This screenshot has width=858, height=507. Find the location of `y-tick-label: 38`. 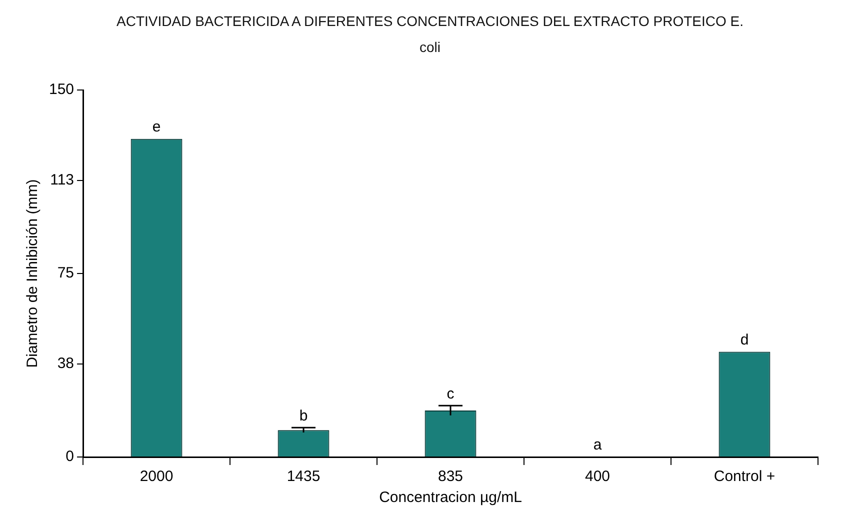

y-tick-label: 38 is located at coordinates (65, 363).